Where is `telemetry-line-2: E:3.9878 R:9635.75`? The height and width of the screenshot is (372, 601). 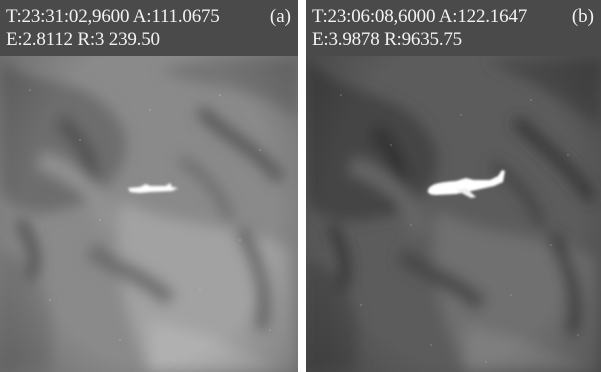 telemetry-line-2: E:3.9878 R:9635.75 is located at coordinates (387, 39).